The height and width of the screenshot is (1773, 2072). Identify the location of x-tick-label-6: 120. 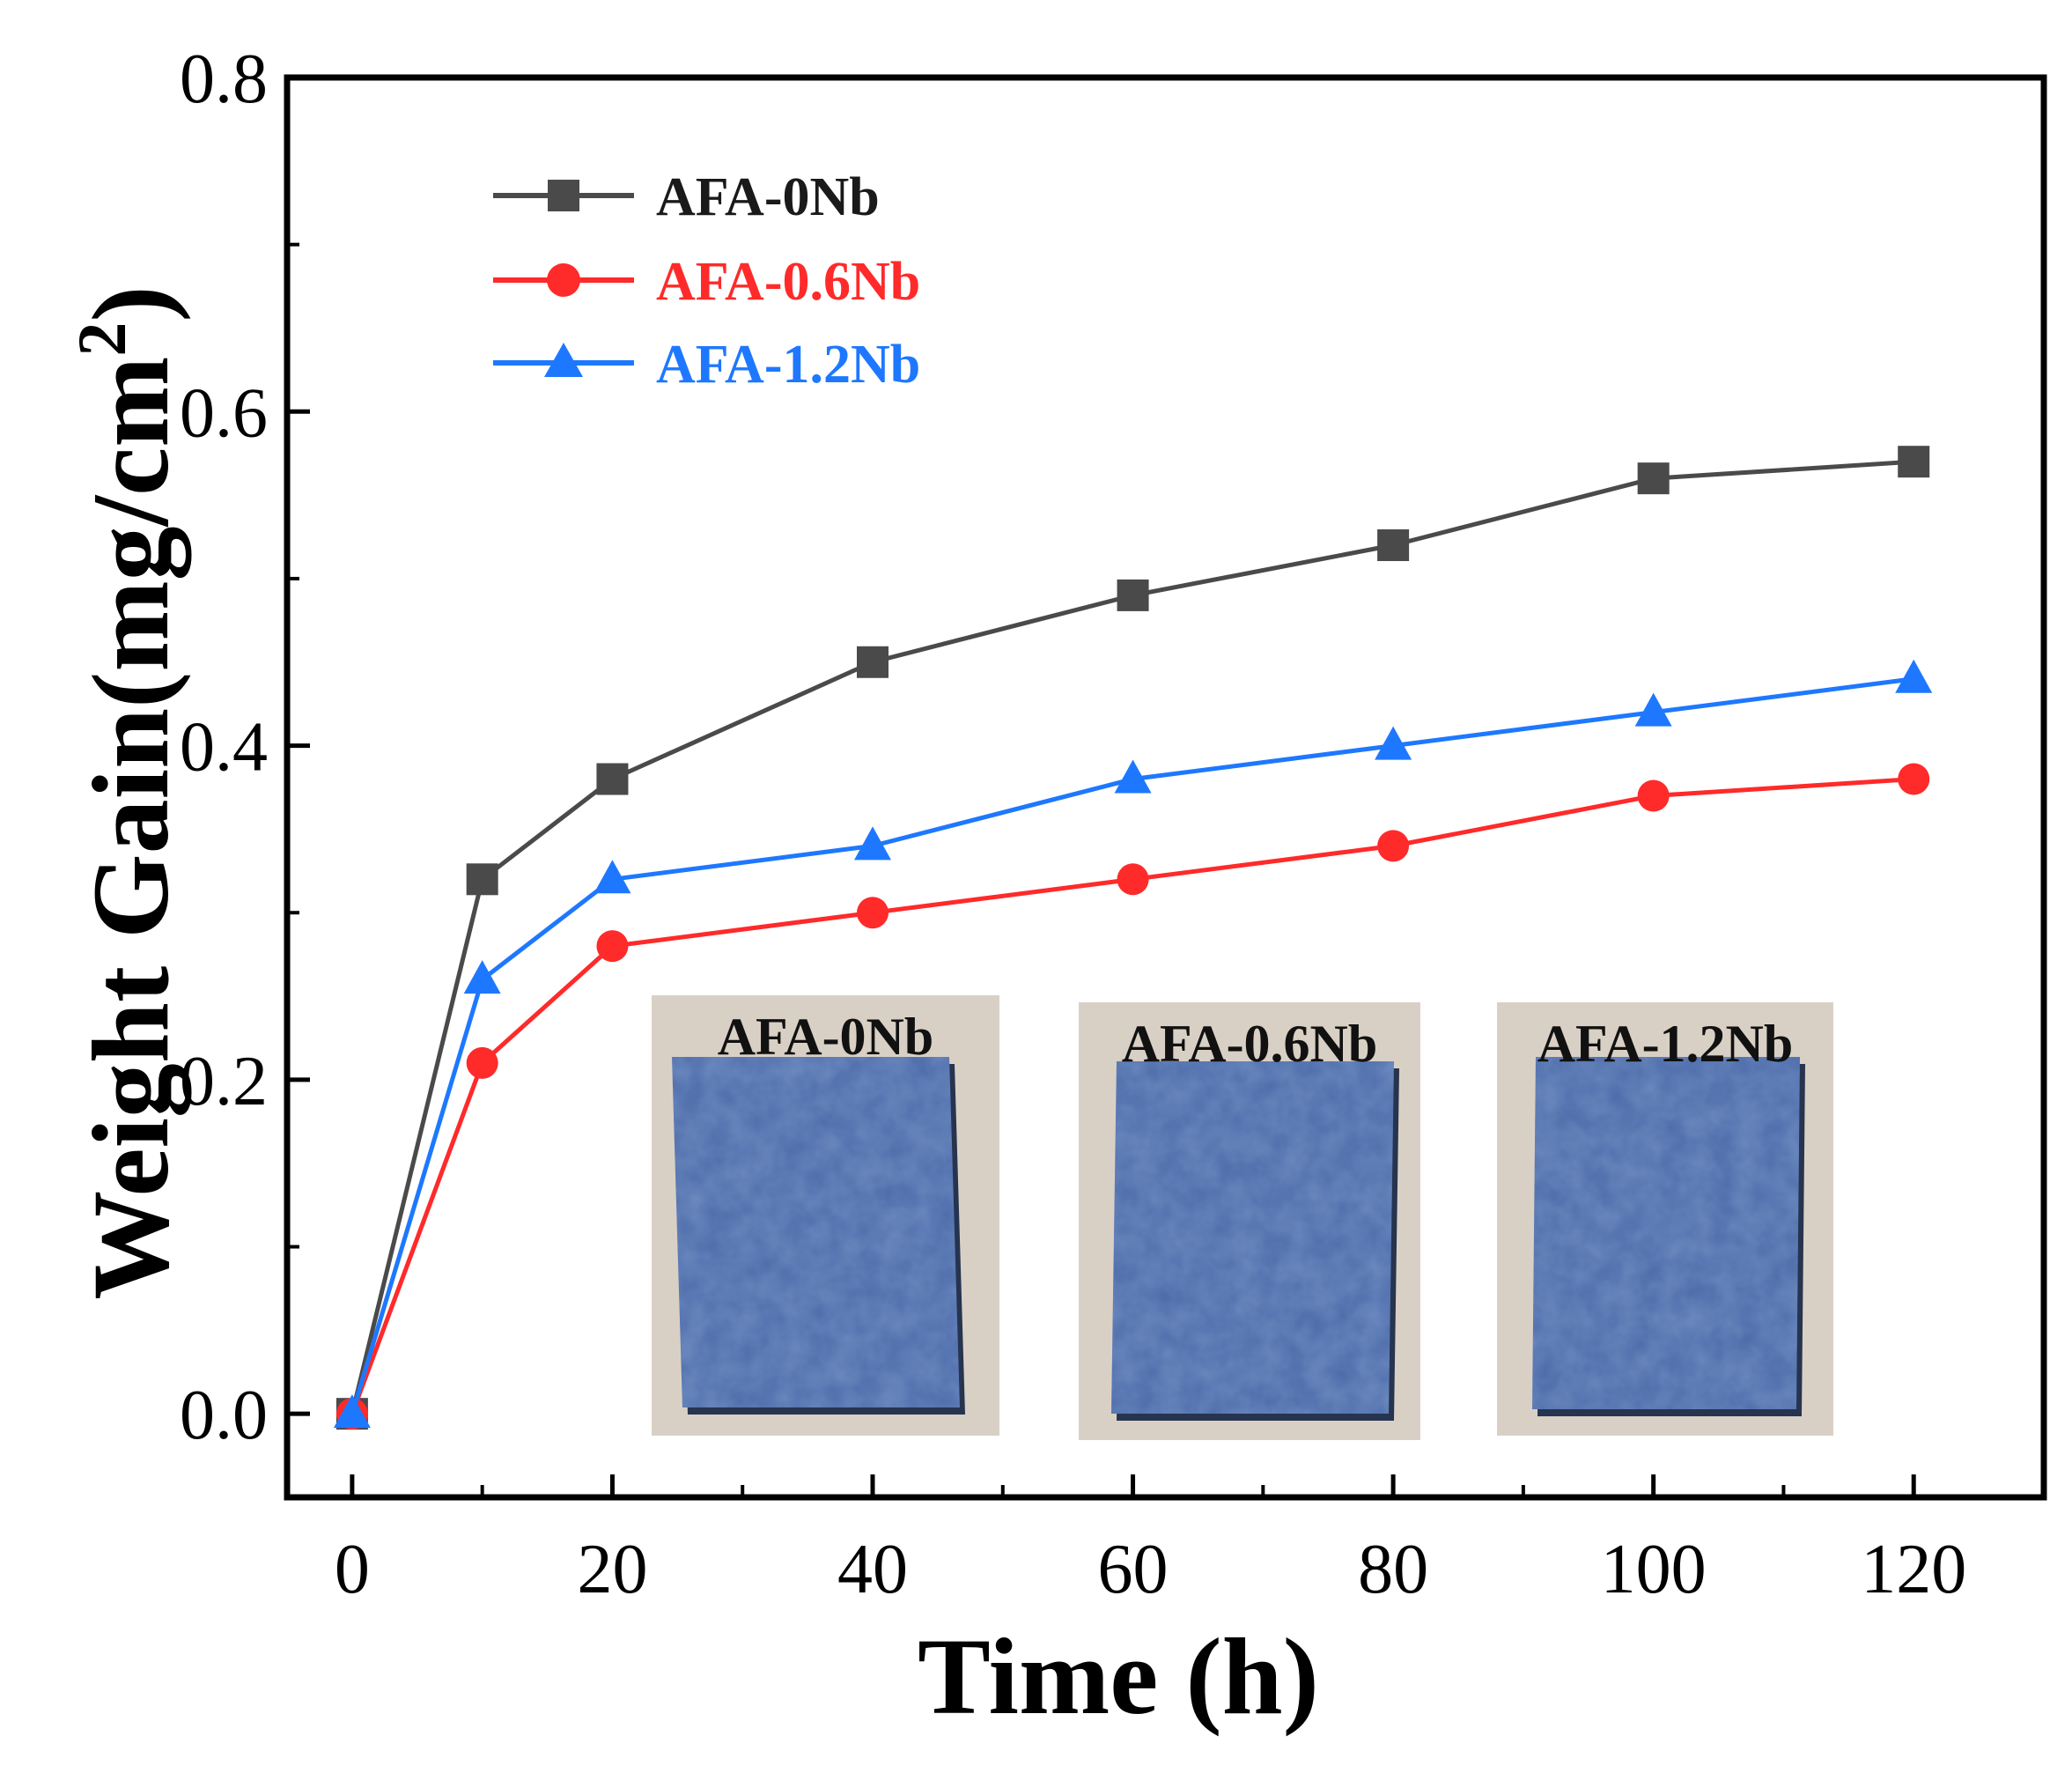
(1913, 1570).